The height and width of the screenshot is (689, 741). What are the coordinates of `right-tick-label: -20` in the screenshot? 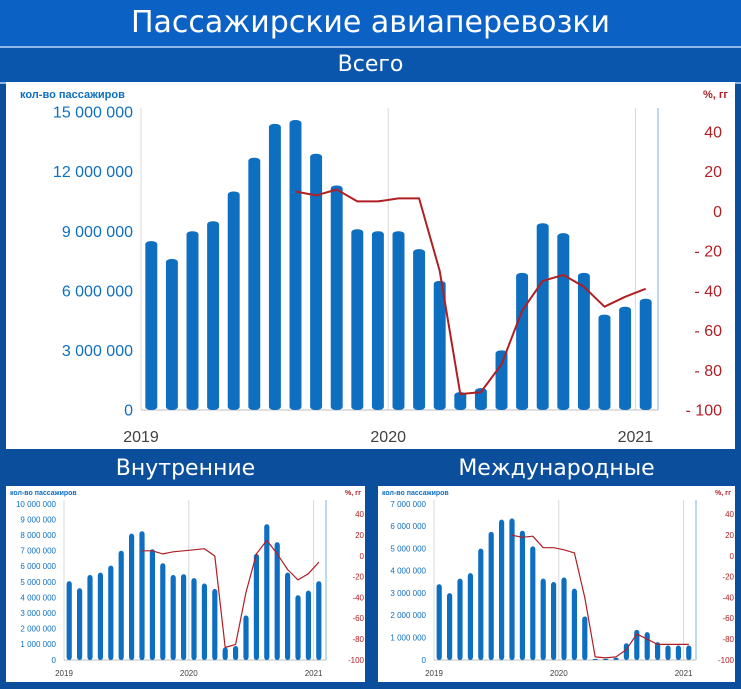 It's located at (728, 577).